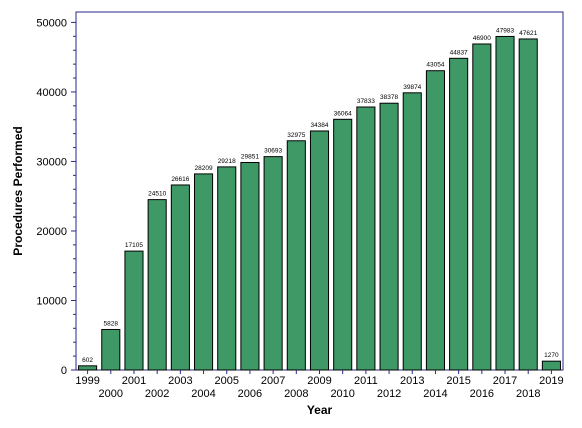  I want to click on x-tick-label: 2010, so click(342, 394).